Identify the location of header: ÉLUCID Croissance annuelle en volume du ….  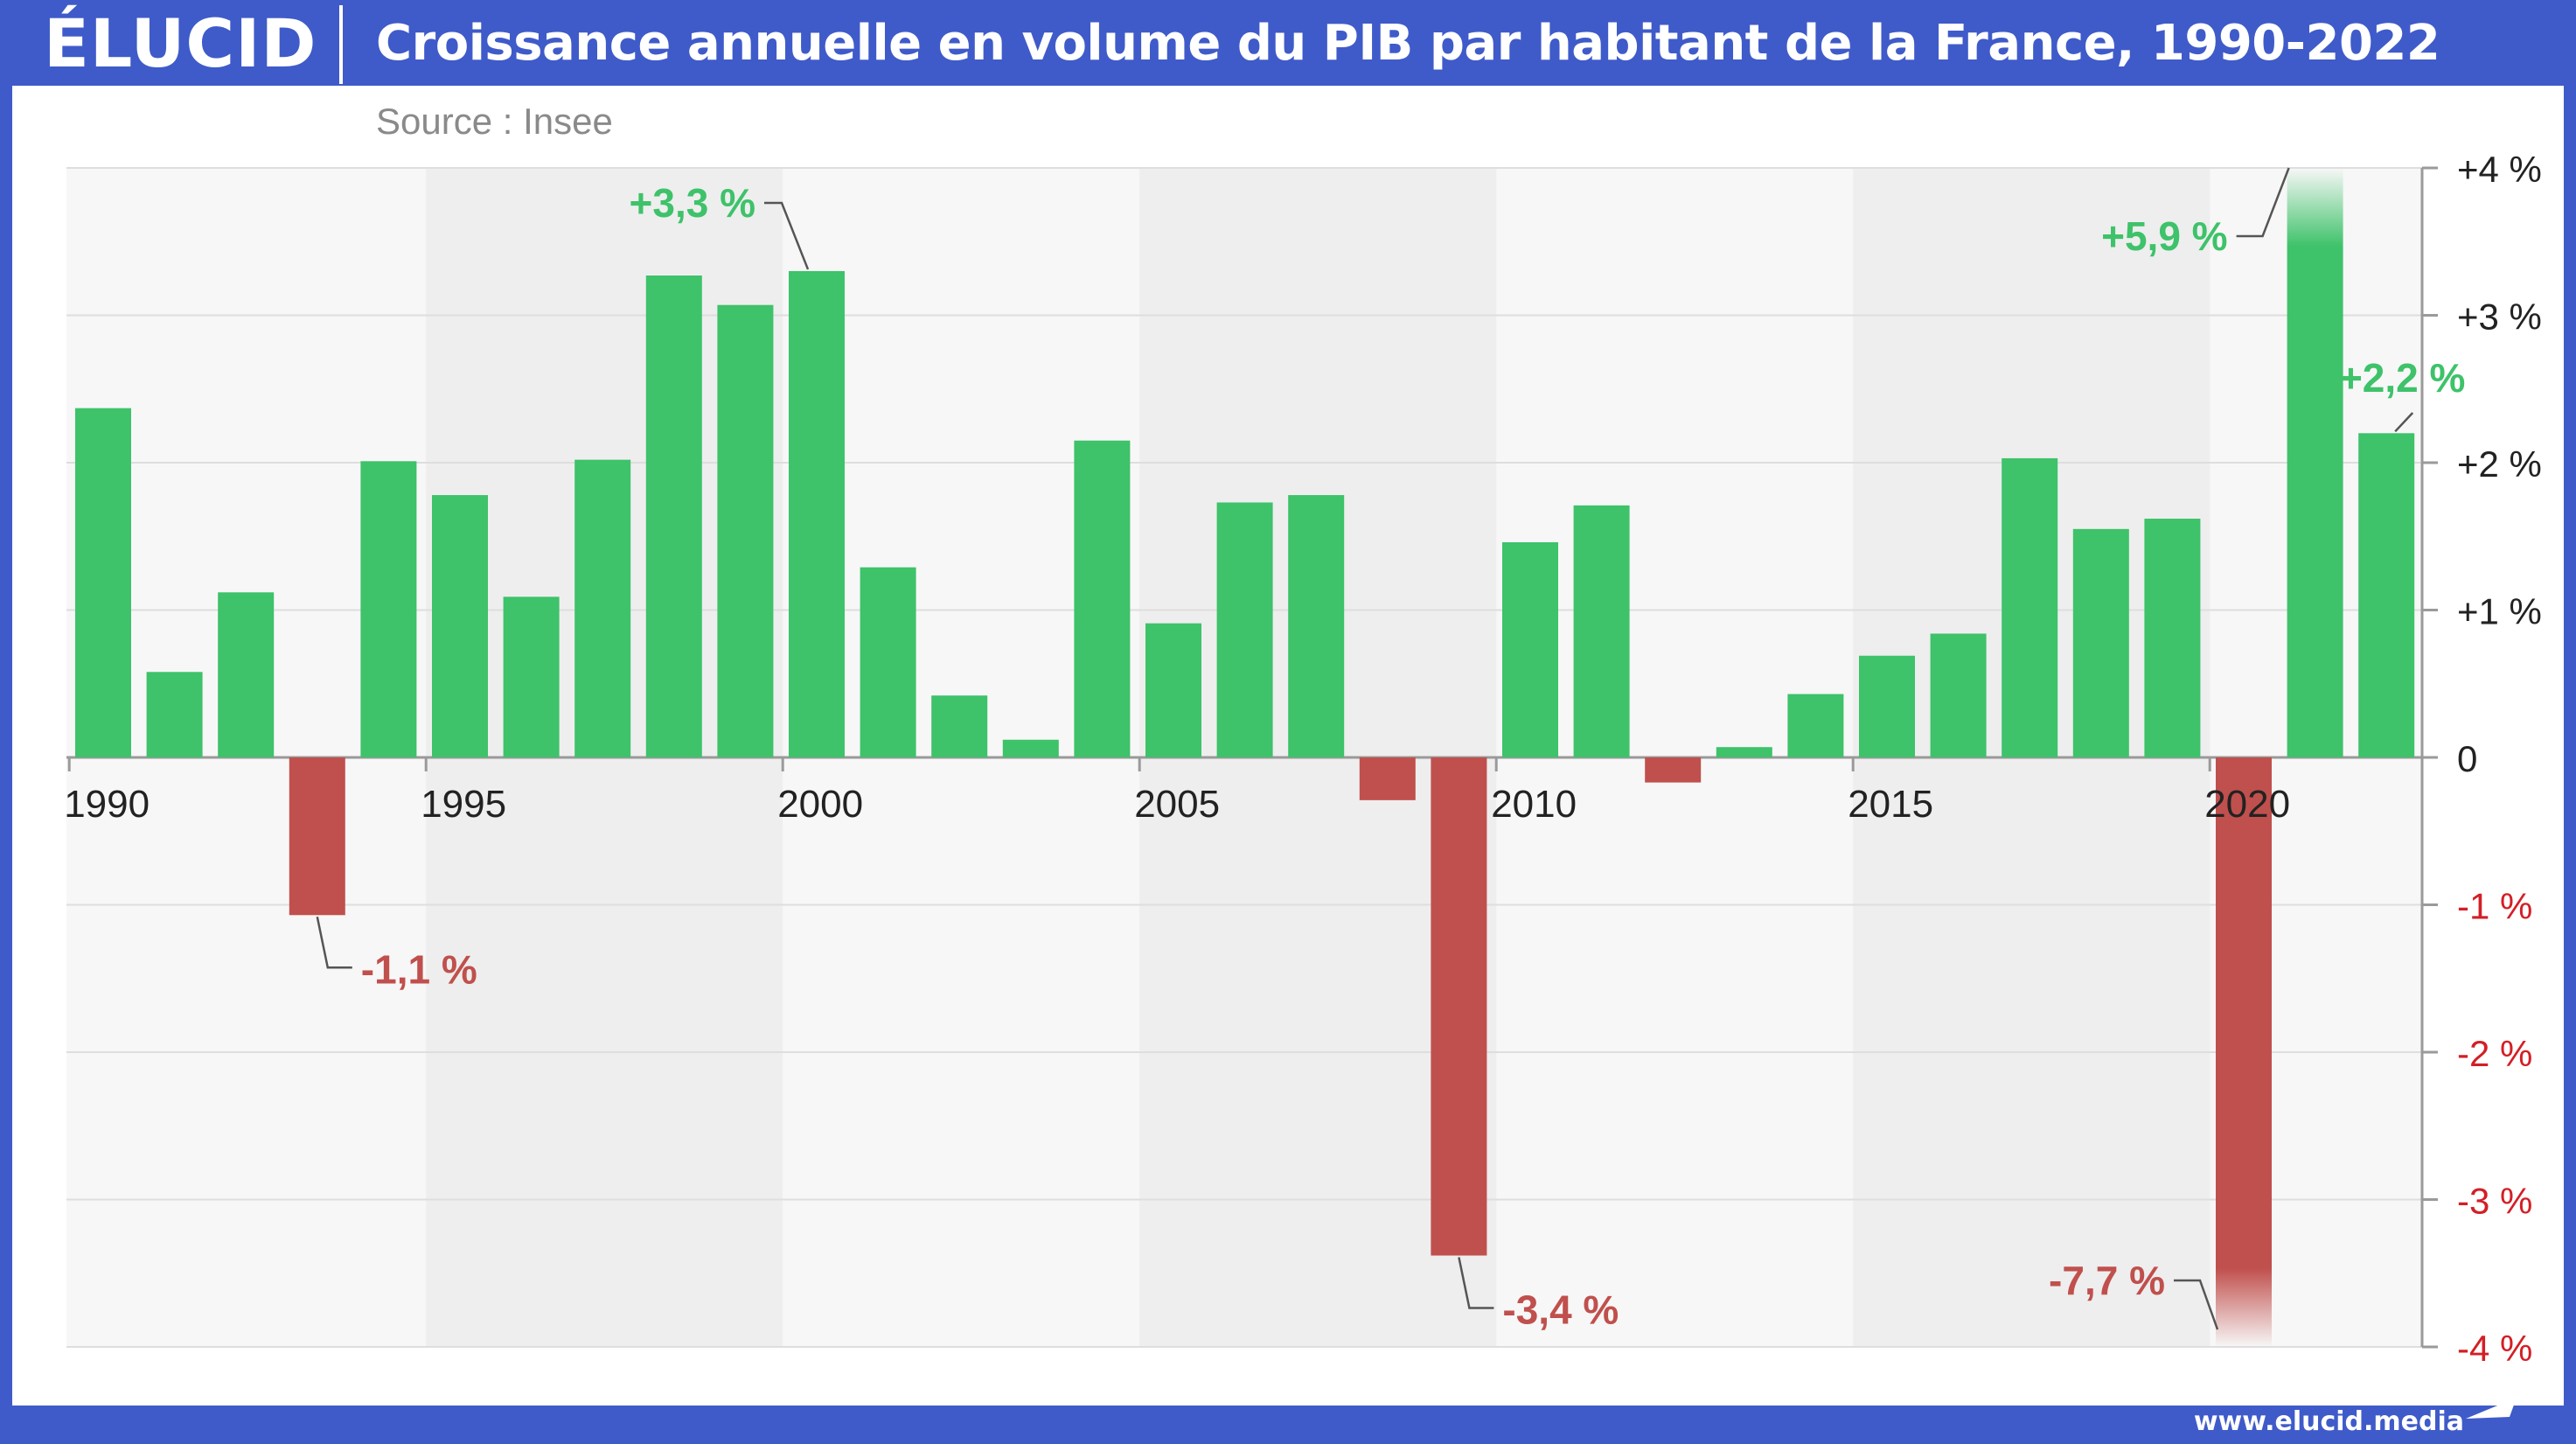
(1288, 43).